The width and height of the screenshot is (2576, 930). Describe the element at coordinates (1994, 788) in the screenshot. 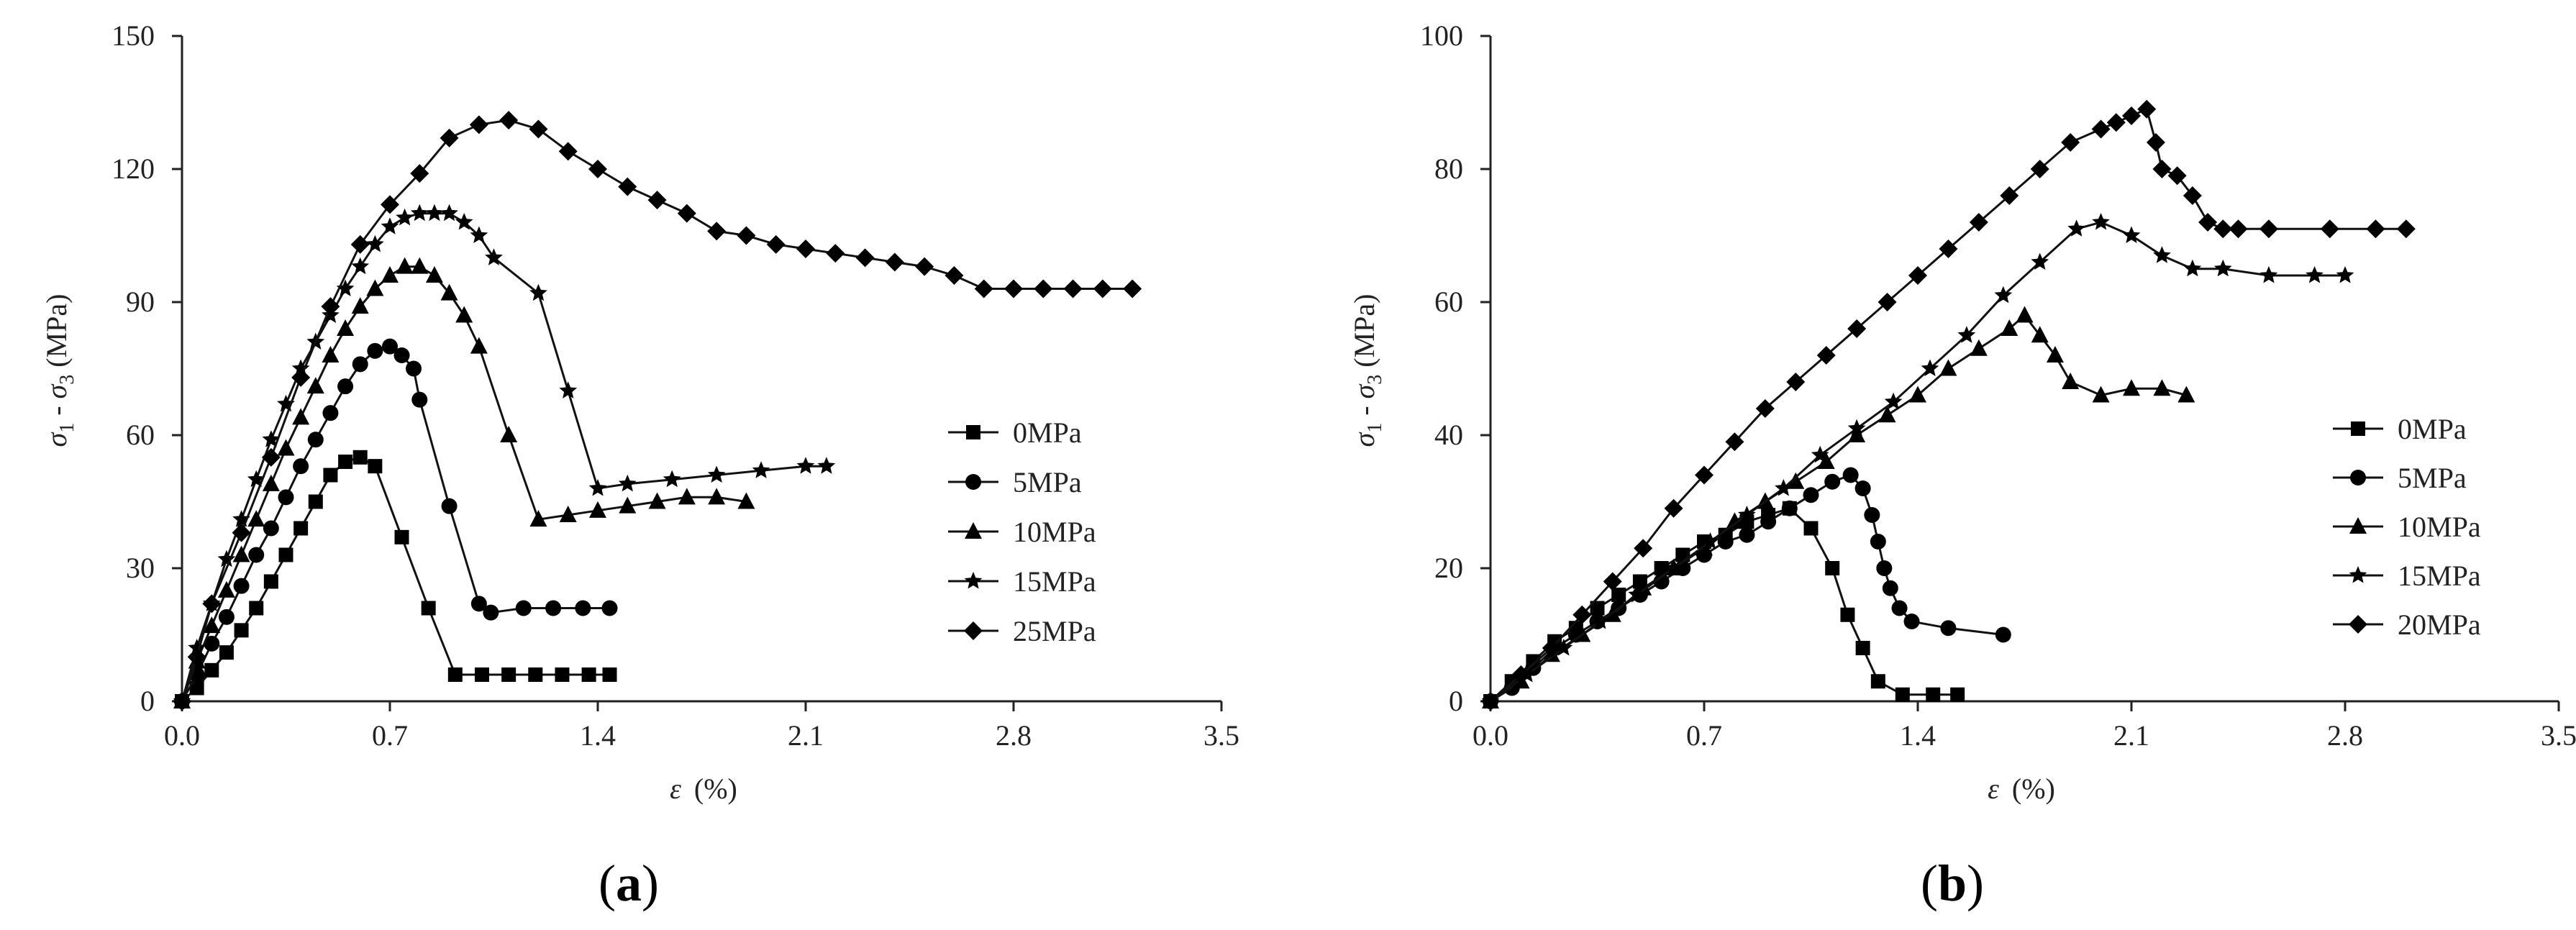

I see `chart-b-xlabel-symbol: ε` at that location.